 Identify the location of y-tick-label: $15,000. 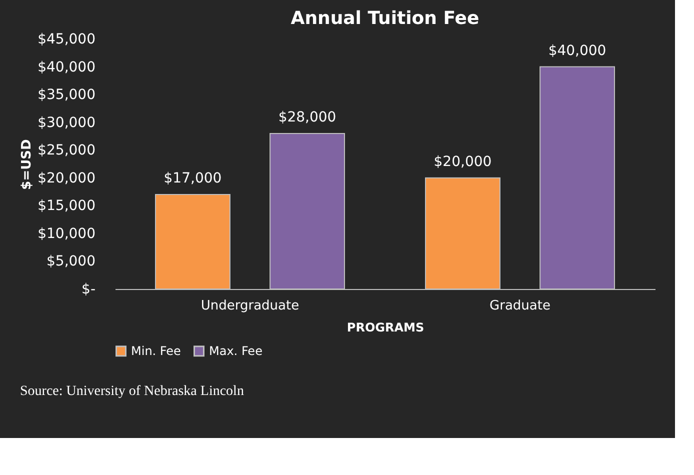
(67, 206).